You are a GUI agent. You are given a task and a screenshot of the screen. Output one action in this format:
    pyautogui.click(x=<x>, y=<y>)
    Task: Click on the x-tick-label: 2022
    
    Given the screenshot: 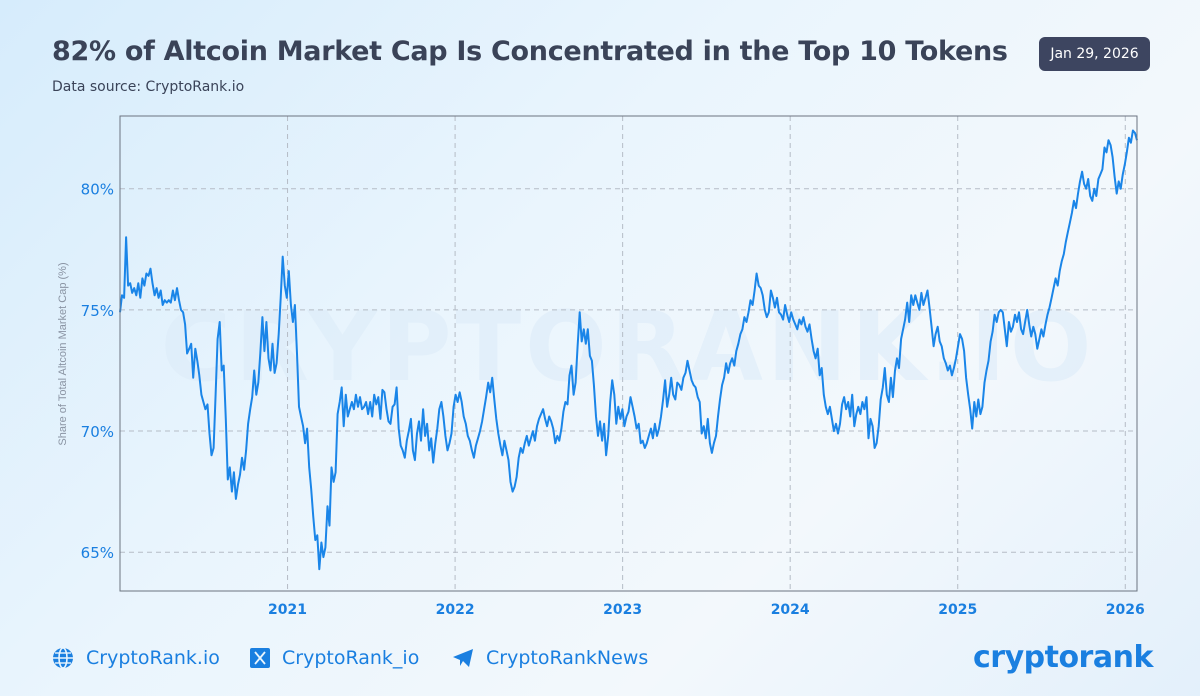 What is the action you would take?
    pyautogui.click(x=455, y=610)
    